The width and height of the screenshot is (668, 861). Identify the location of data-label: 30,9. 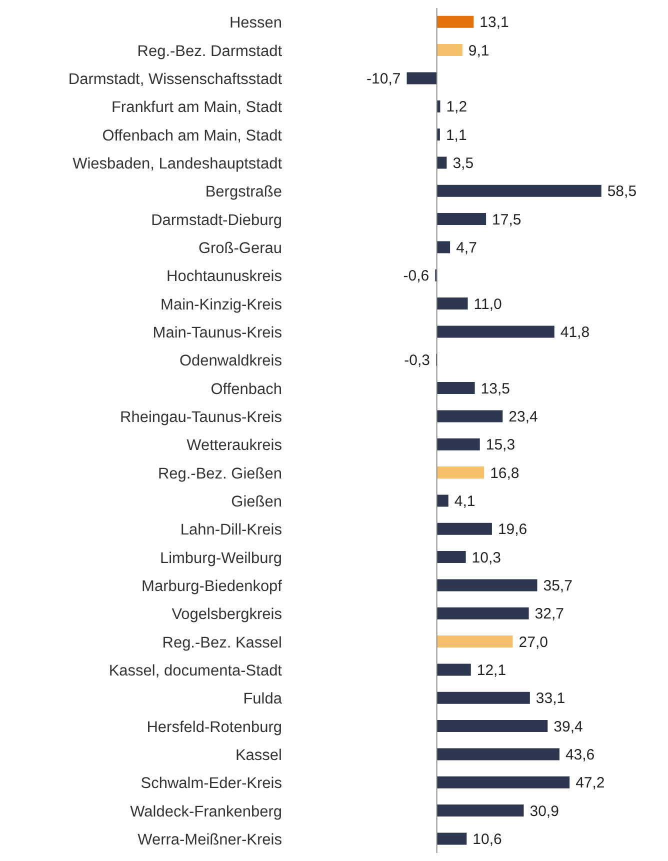
(544, 811).